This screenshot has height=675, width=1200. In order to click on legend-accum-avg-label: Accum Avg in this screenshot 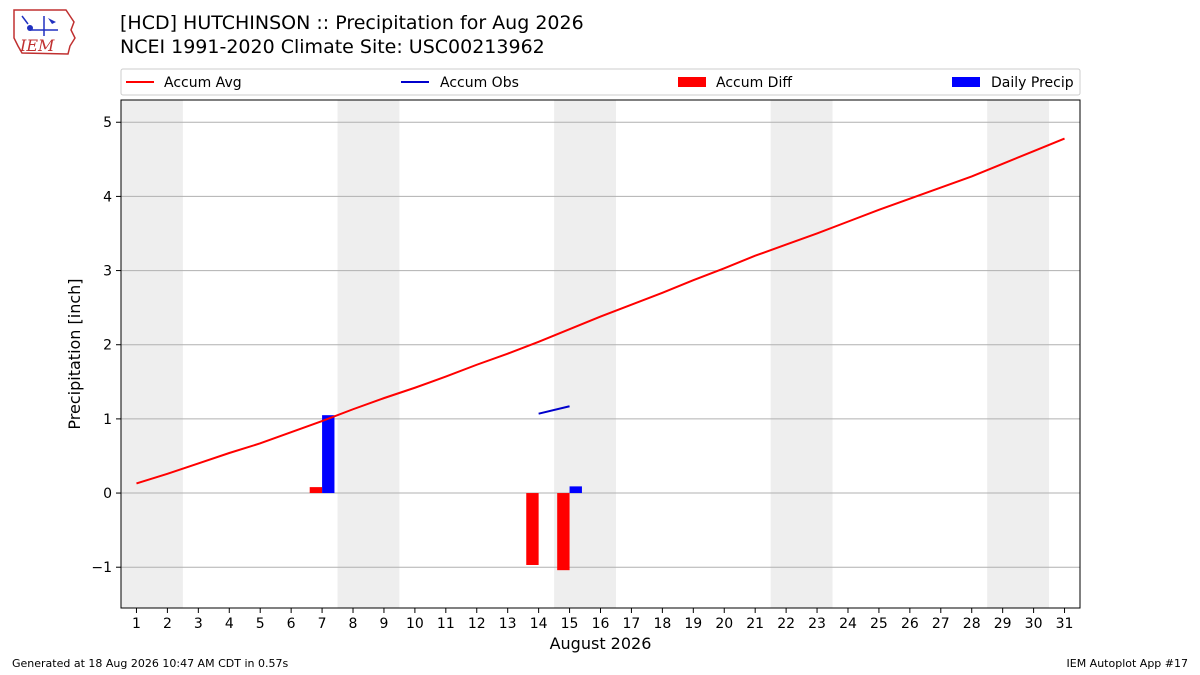, I will do `click(203, 83)`.